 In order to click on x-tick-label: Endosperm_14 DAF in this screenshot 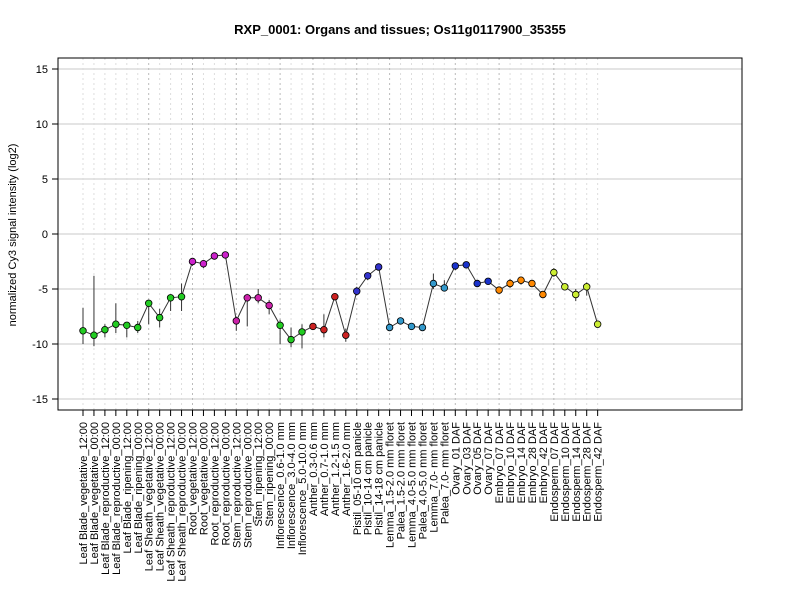, I will do `click(577, 472)`.